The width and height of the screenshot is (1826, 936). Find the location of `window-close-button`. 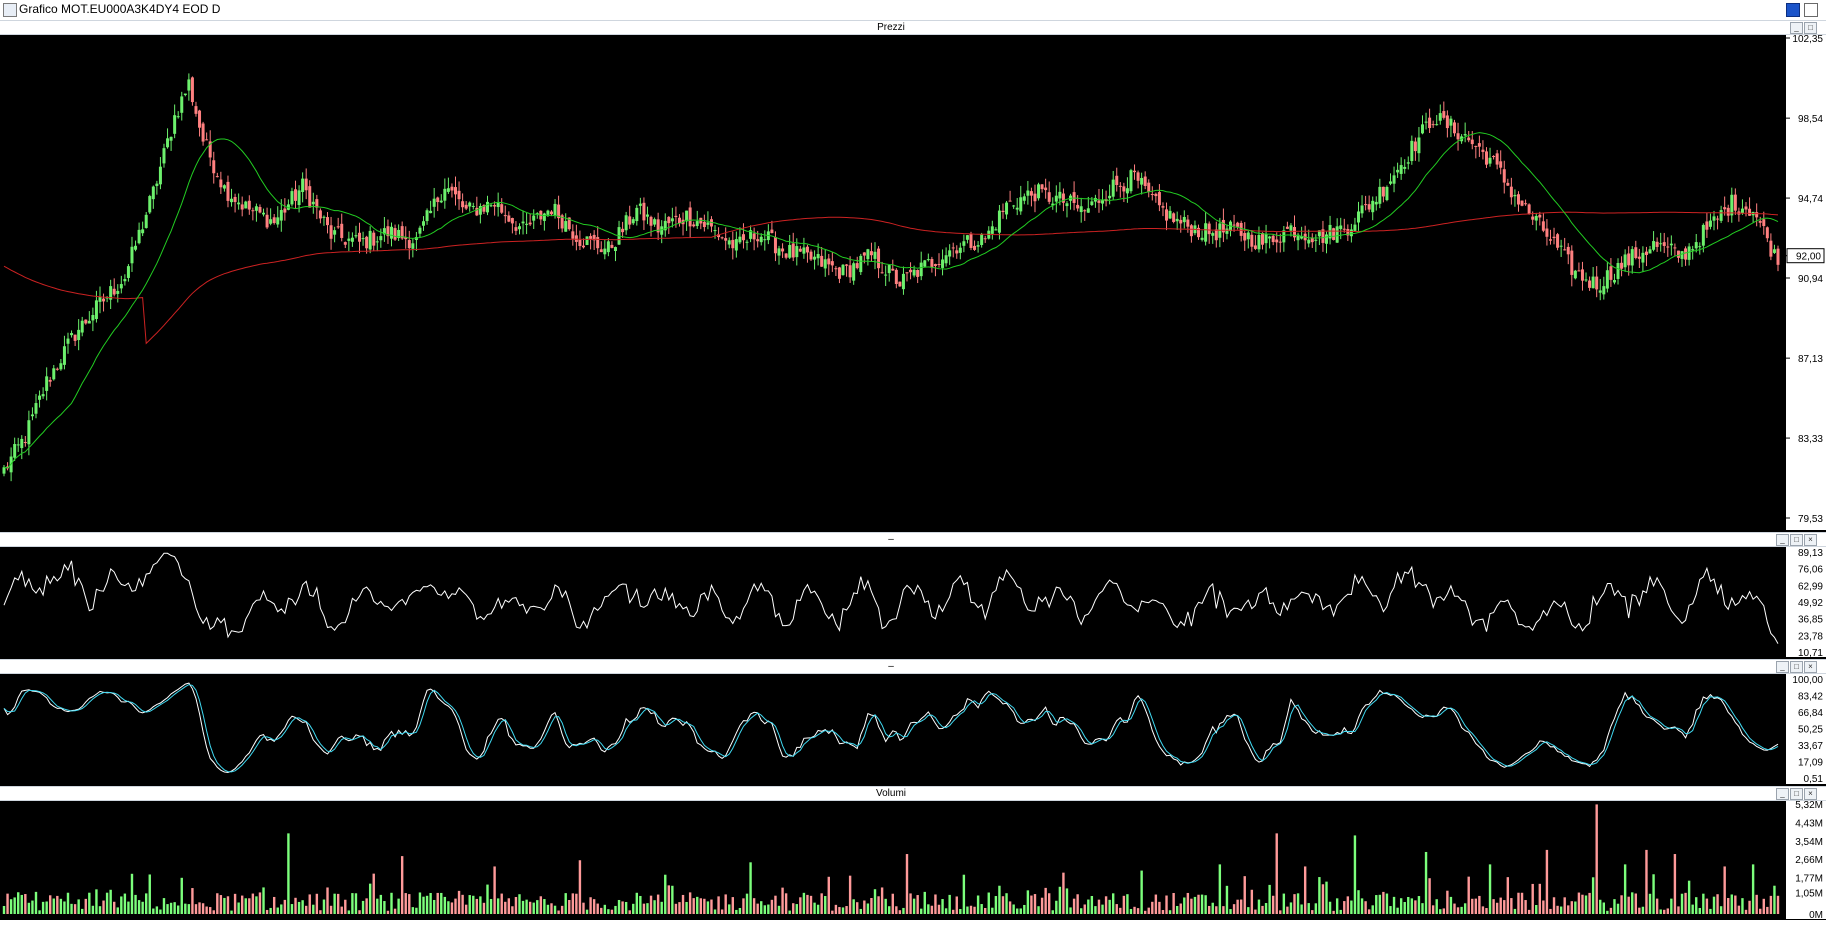

window-close-button is located at coordinates (1811, 10).